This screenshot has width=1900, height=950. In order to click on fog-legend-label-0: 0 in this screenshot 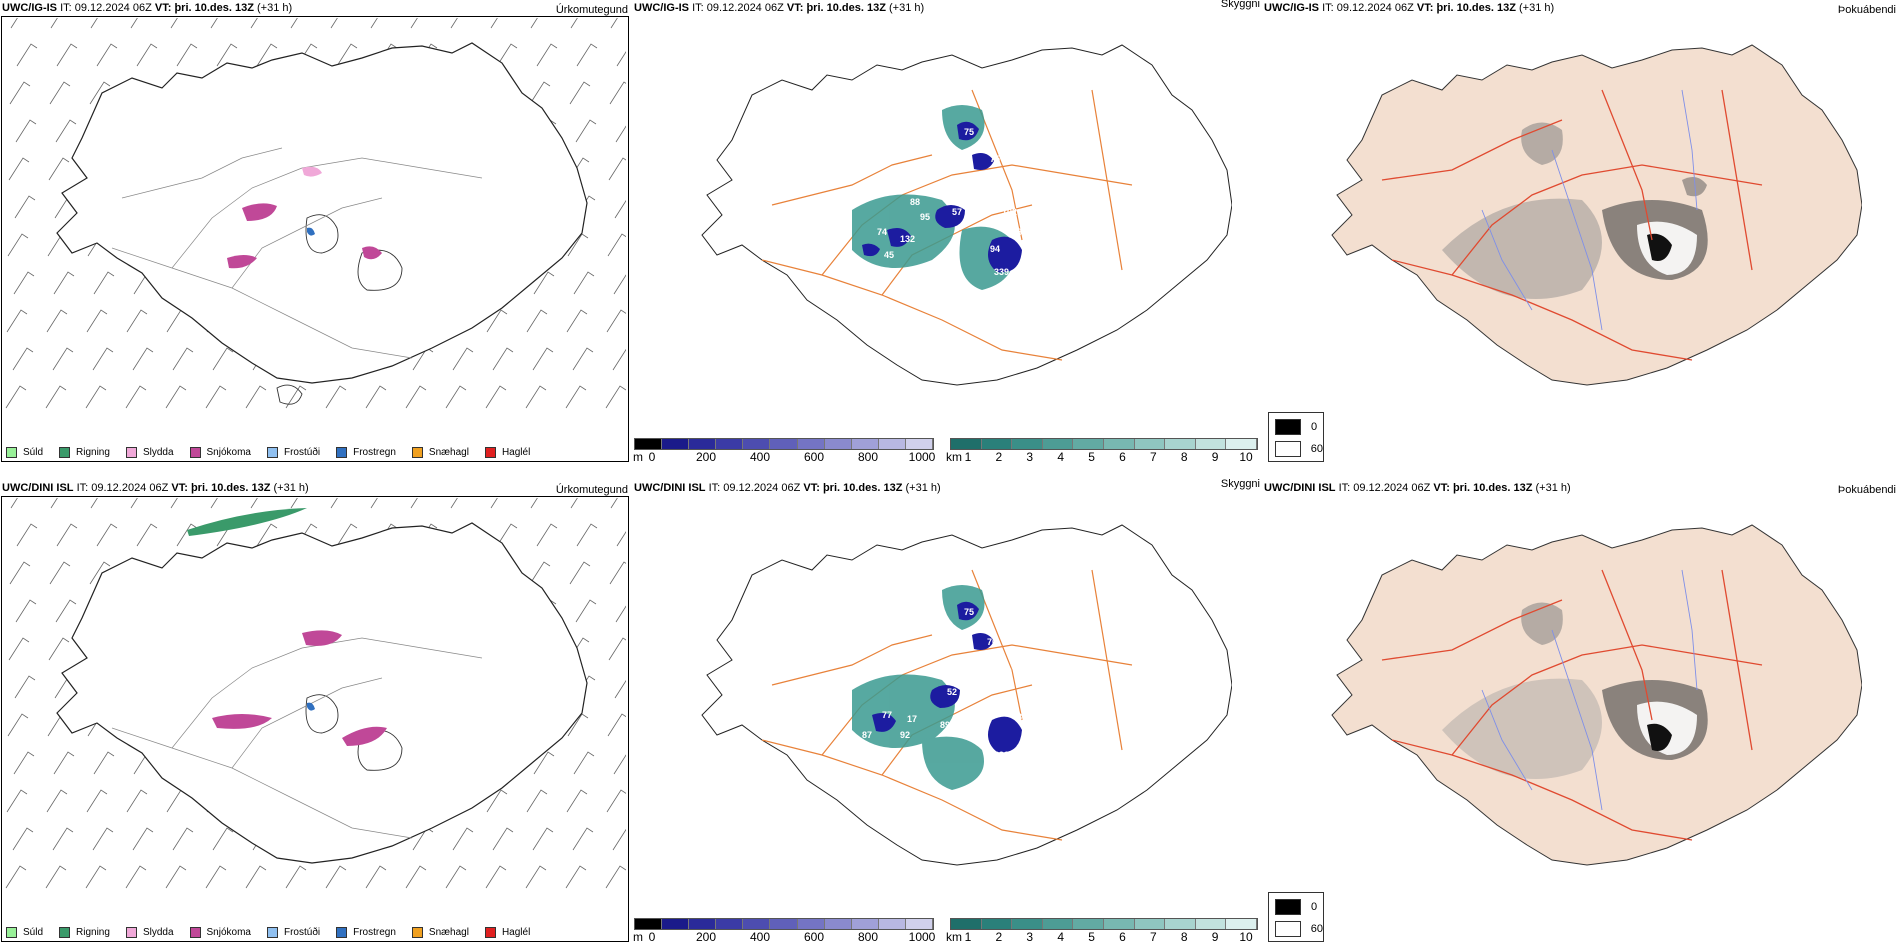, I will do `click(1314, 427)`.